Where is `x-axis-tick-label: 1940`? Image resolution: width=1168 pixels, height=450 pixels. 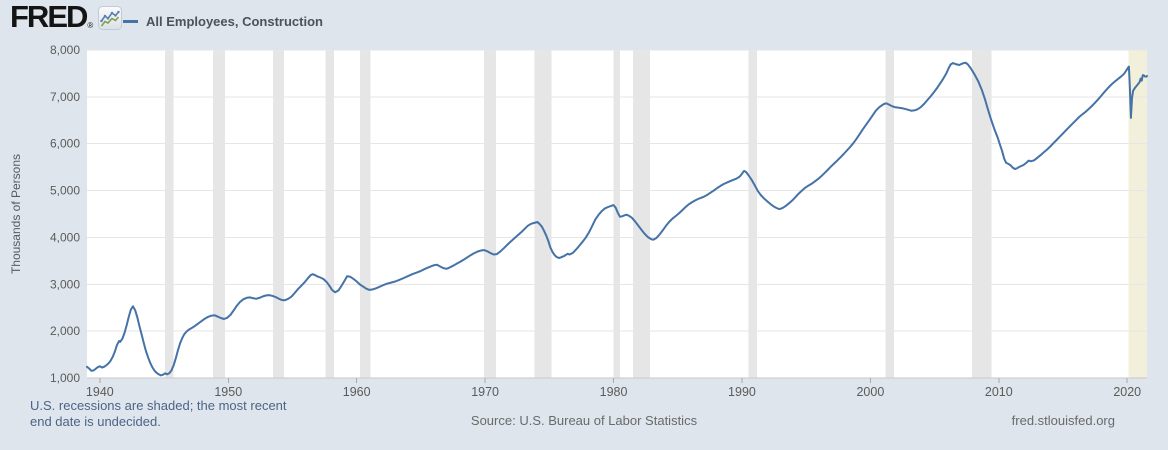
x-axis-tick-label: 1940 is located at coordinates (100, 392).